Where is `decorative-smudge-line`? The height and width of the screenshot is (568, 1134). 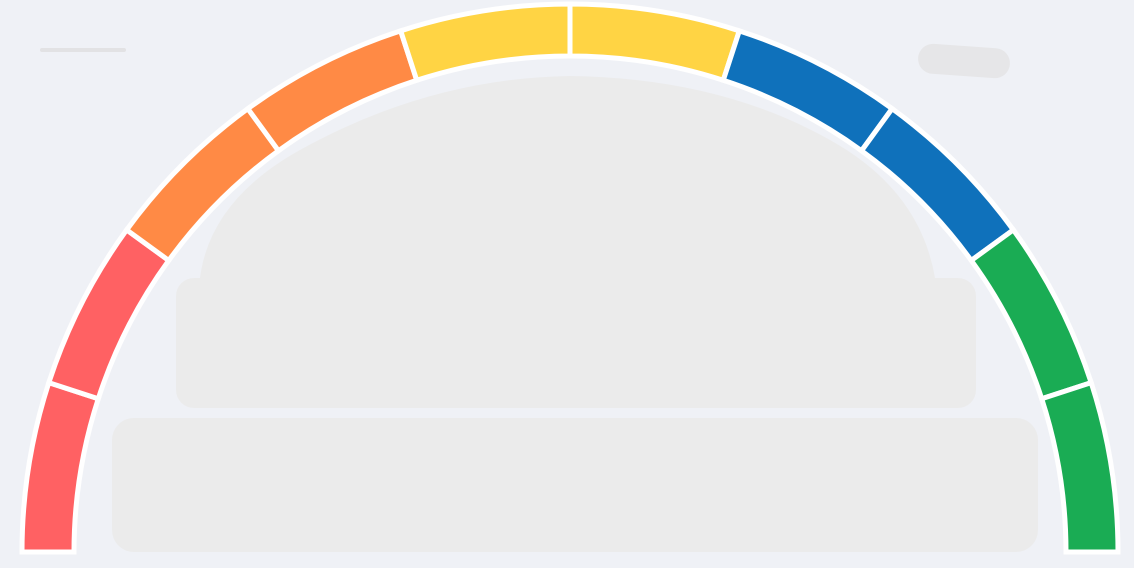 decorative-smudge-line is located at coordinates (83, 50).